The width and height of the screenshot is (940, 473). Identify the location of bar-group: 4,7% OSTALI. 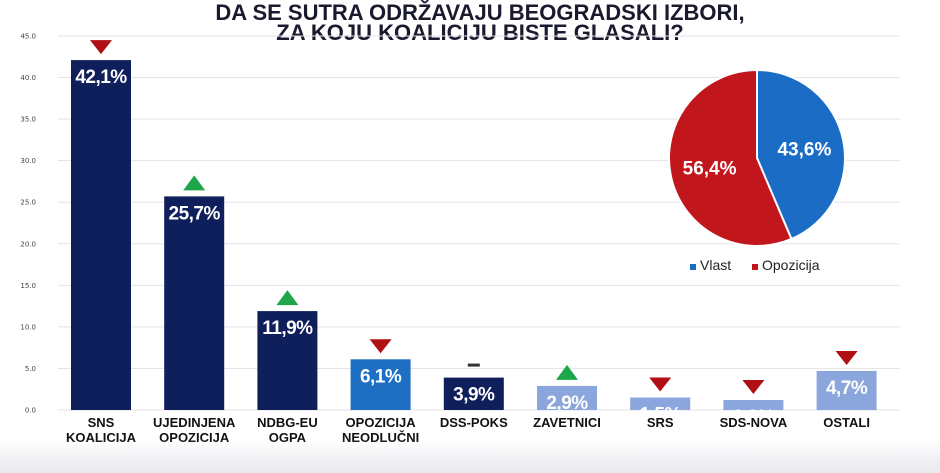
(846, 390).